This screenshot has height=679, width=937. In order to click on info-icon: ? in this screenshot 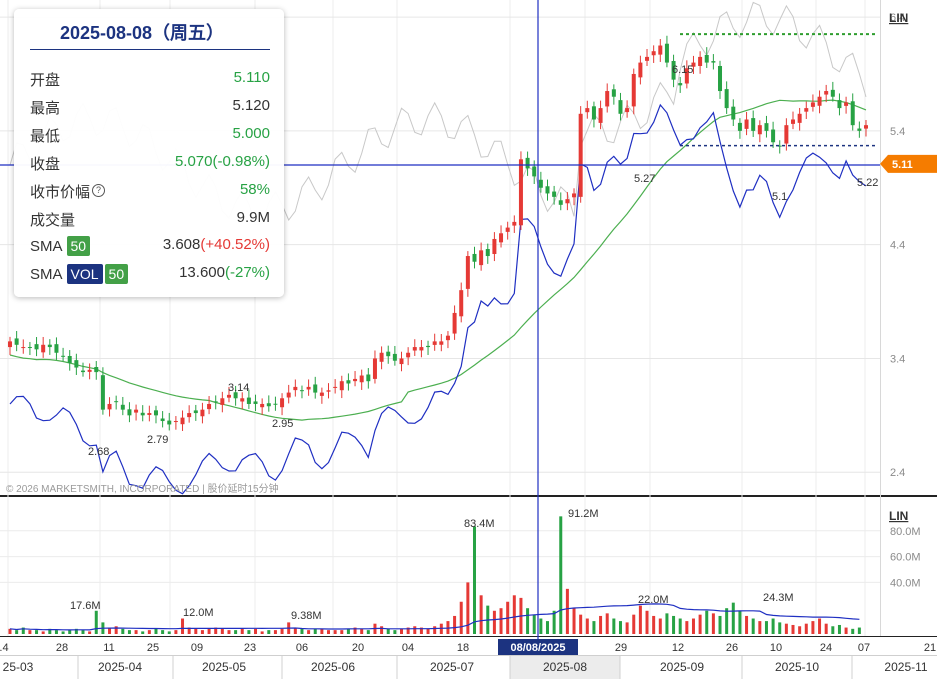, I will do `click(99, 190)`.